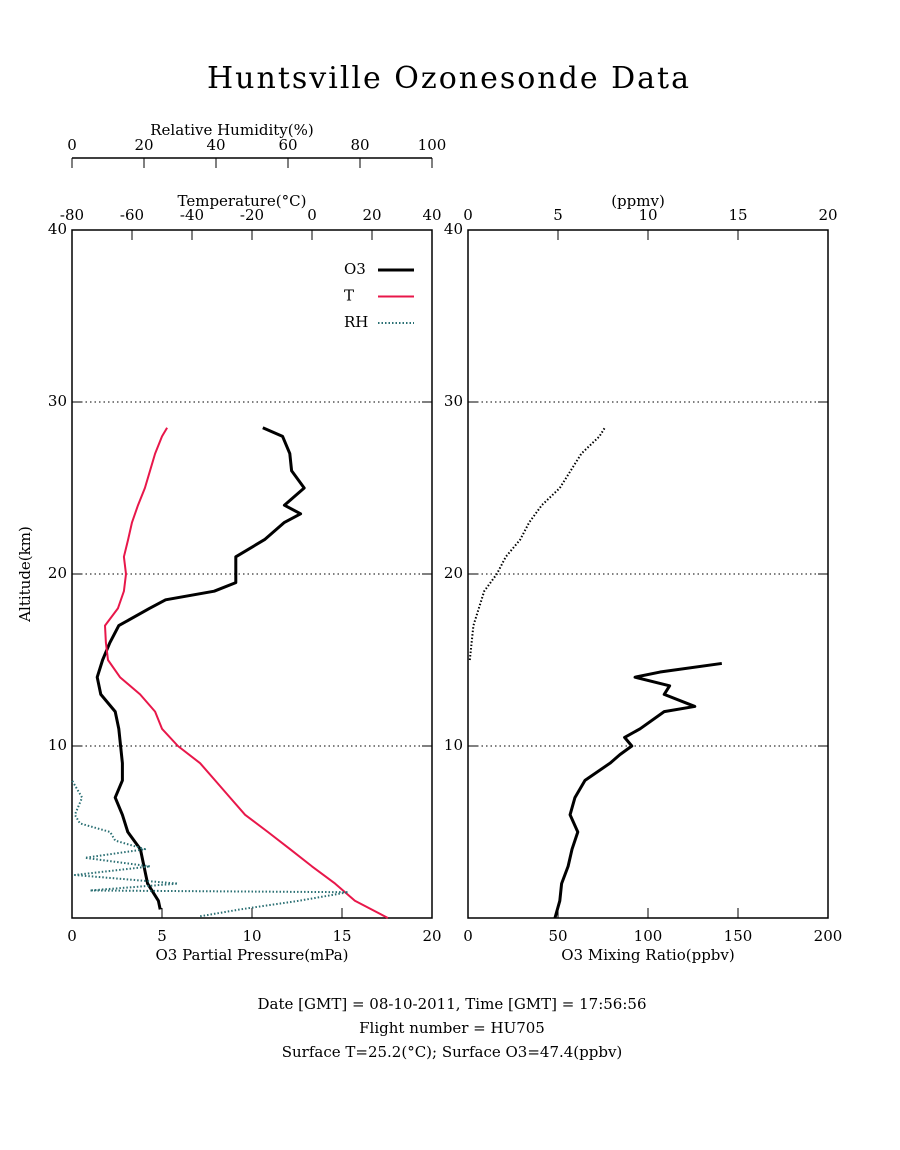 This screenshot has width=900, height=1150. Describe the element at coordinates (638, 201) in the screenshot. I see `x2-axis-label: (ppmv)` at that location.